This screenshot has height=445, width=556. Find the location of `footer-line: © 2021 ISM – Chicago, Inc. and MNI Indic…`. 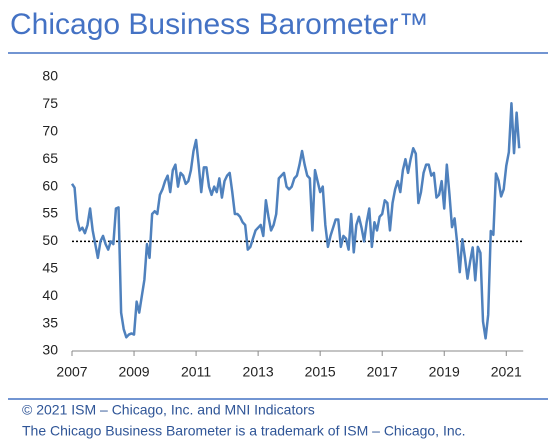

footer-line: © 2021 ISM – Chicago, Inc. and MNI Indic… is located at coordinates (168, 410).